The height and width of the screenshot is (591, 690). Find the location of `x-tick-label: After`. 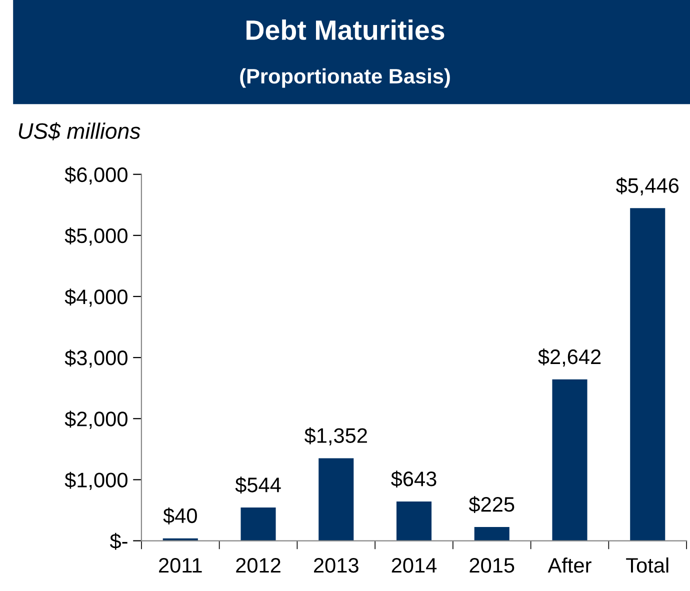

x-tick-label: After is located at coordinates (570, 565).